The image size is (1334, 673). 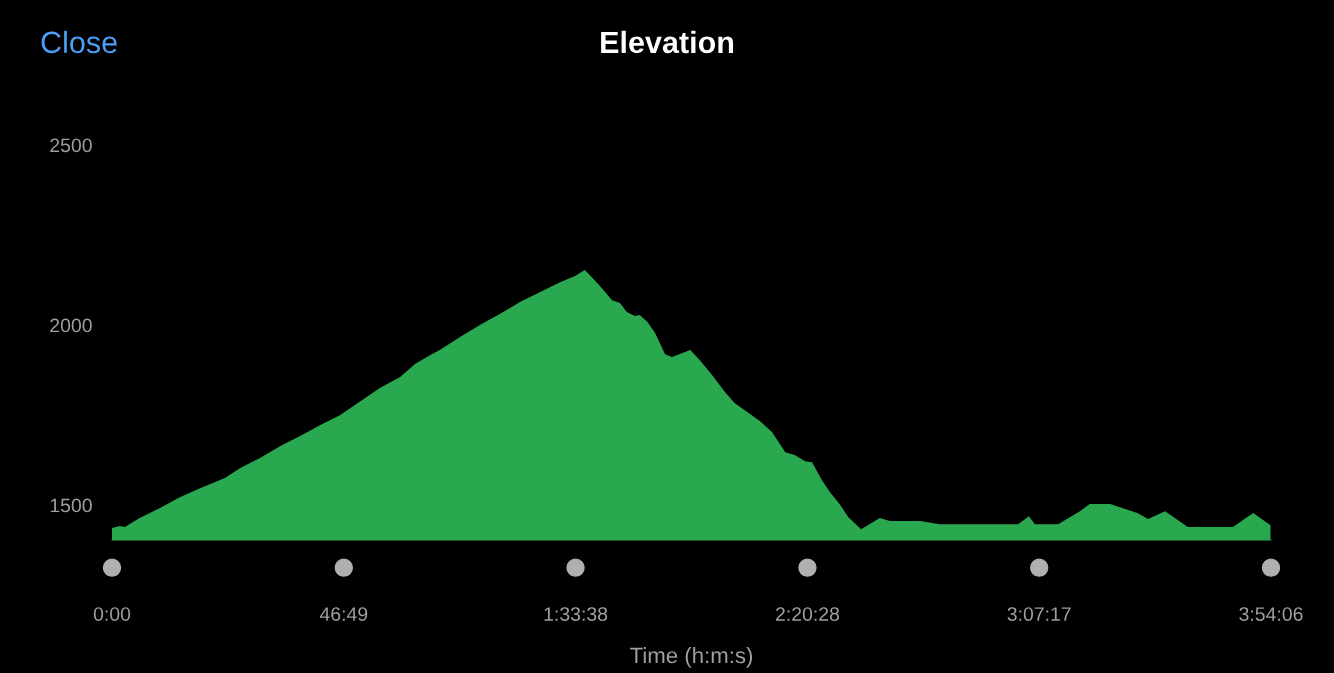 I want to click on y-tick-label: 2500, so click(x=71, y=145).